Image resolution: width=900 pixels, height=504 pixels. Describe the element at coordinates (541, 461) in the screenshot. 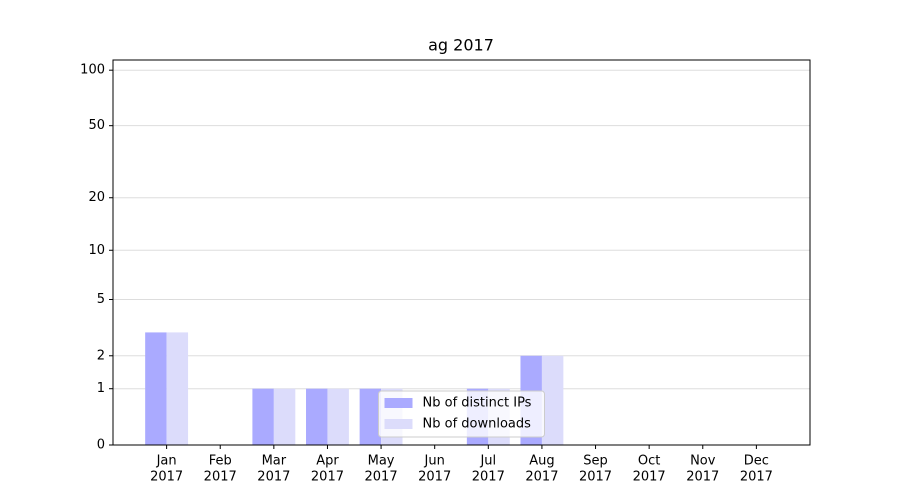

I see `x-tick-label: Aug` at that location.